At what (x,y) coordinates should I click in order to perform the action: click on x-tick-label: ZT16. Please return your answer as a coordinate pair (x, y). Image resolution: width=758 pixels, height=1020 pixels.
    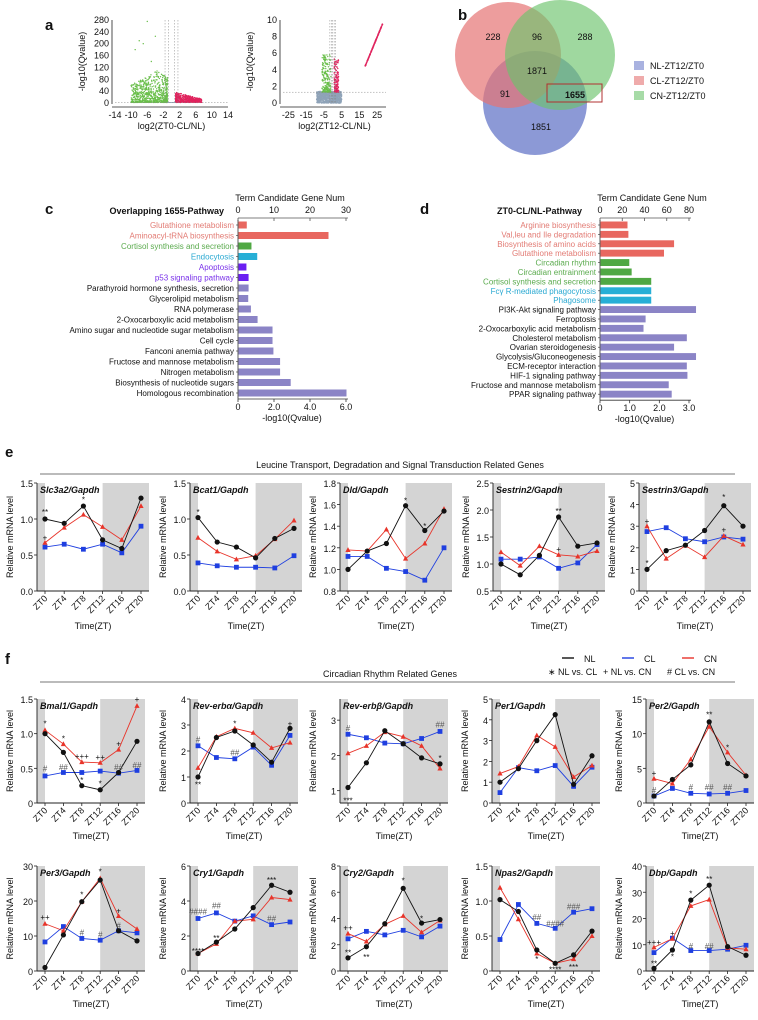
    Looking at the image, I should click on (717, 604).